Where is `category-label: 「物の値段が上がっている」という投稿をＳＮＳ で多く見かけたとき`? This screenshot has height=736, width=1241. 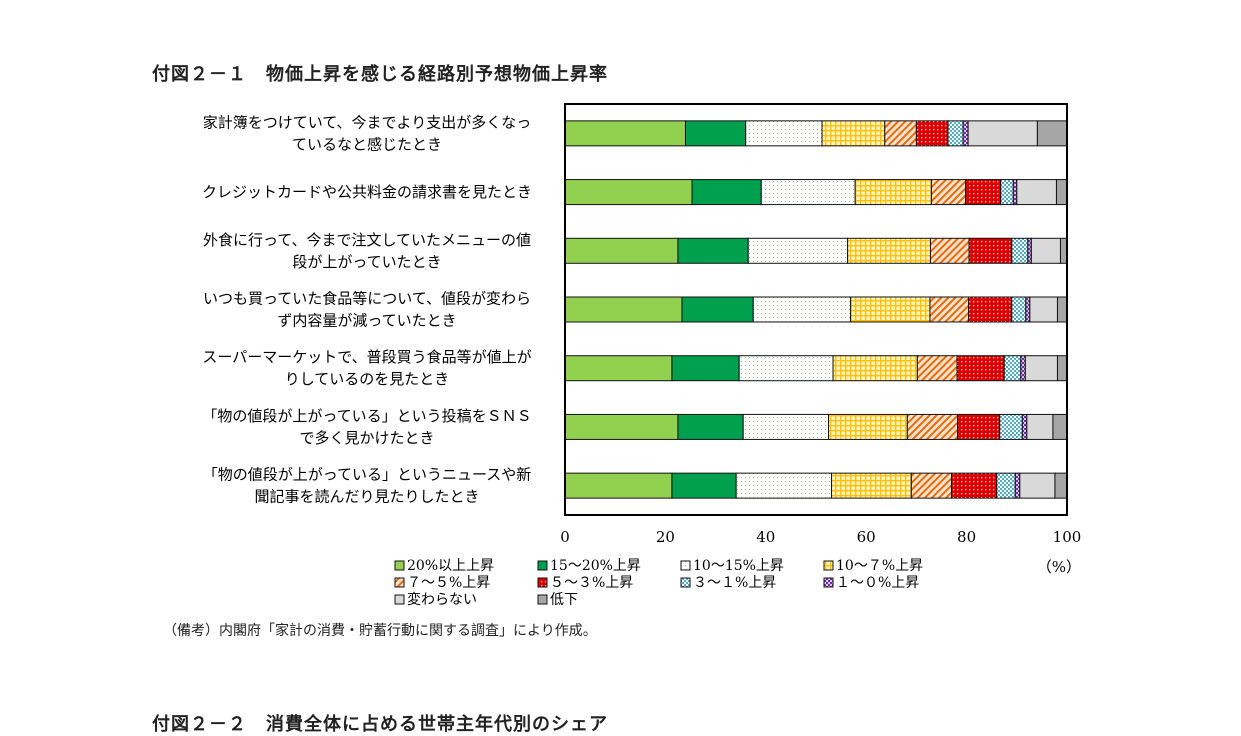
category-label: 「物の値段が上がっている」という投稿をＳＮＳ で多く見かけたとき is located at coordinates (366, 427).